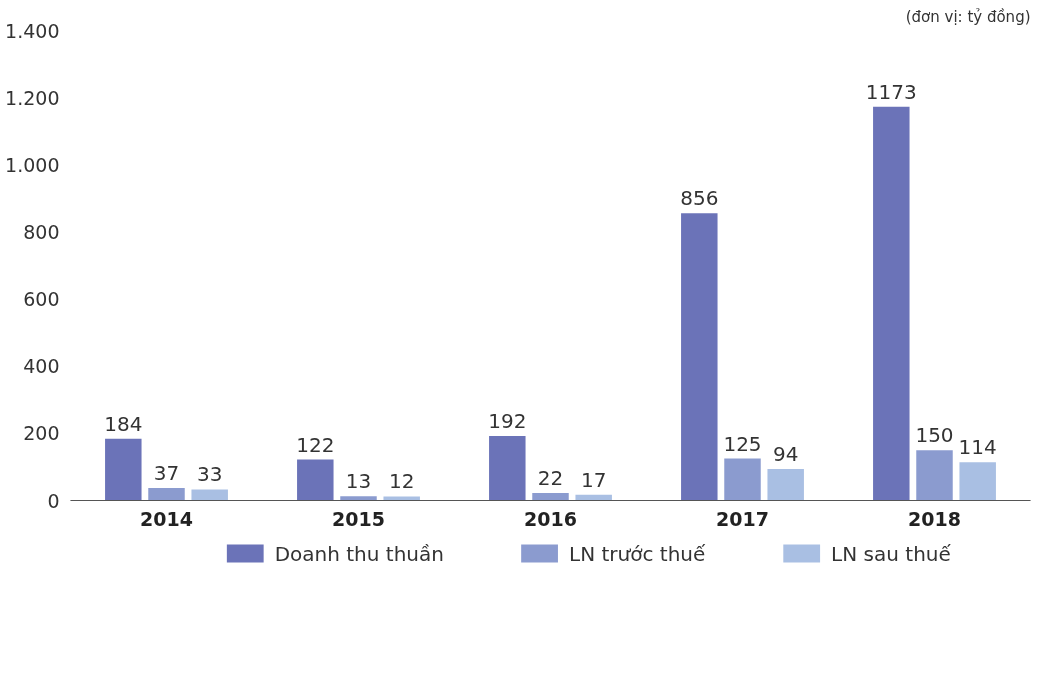 This screenshot has width=1059, height=687. What do you see at coordinates (41, 366) in the screenshot?
I see `y-tick-label: 400` at bounding box center [41, 366].